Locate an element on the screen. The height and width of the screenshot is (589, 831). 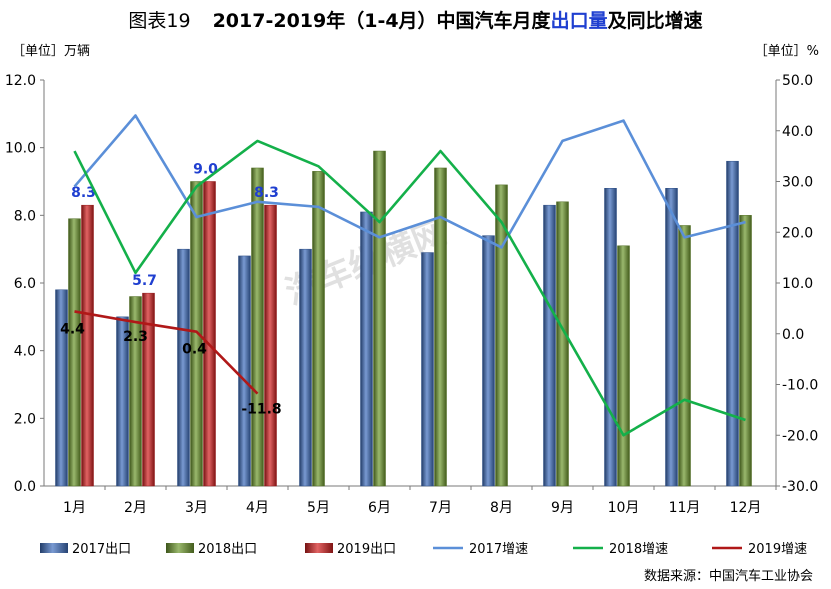
series-line-2019增速 is located at coordinates (166, 352).